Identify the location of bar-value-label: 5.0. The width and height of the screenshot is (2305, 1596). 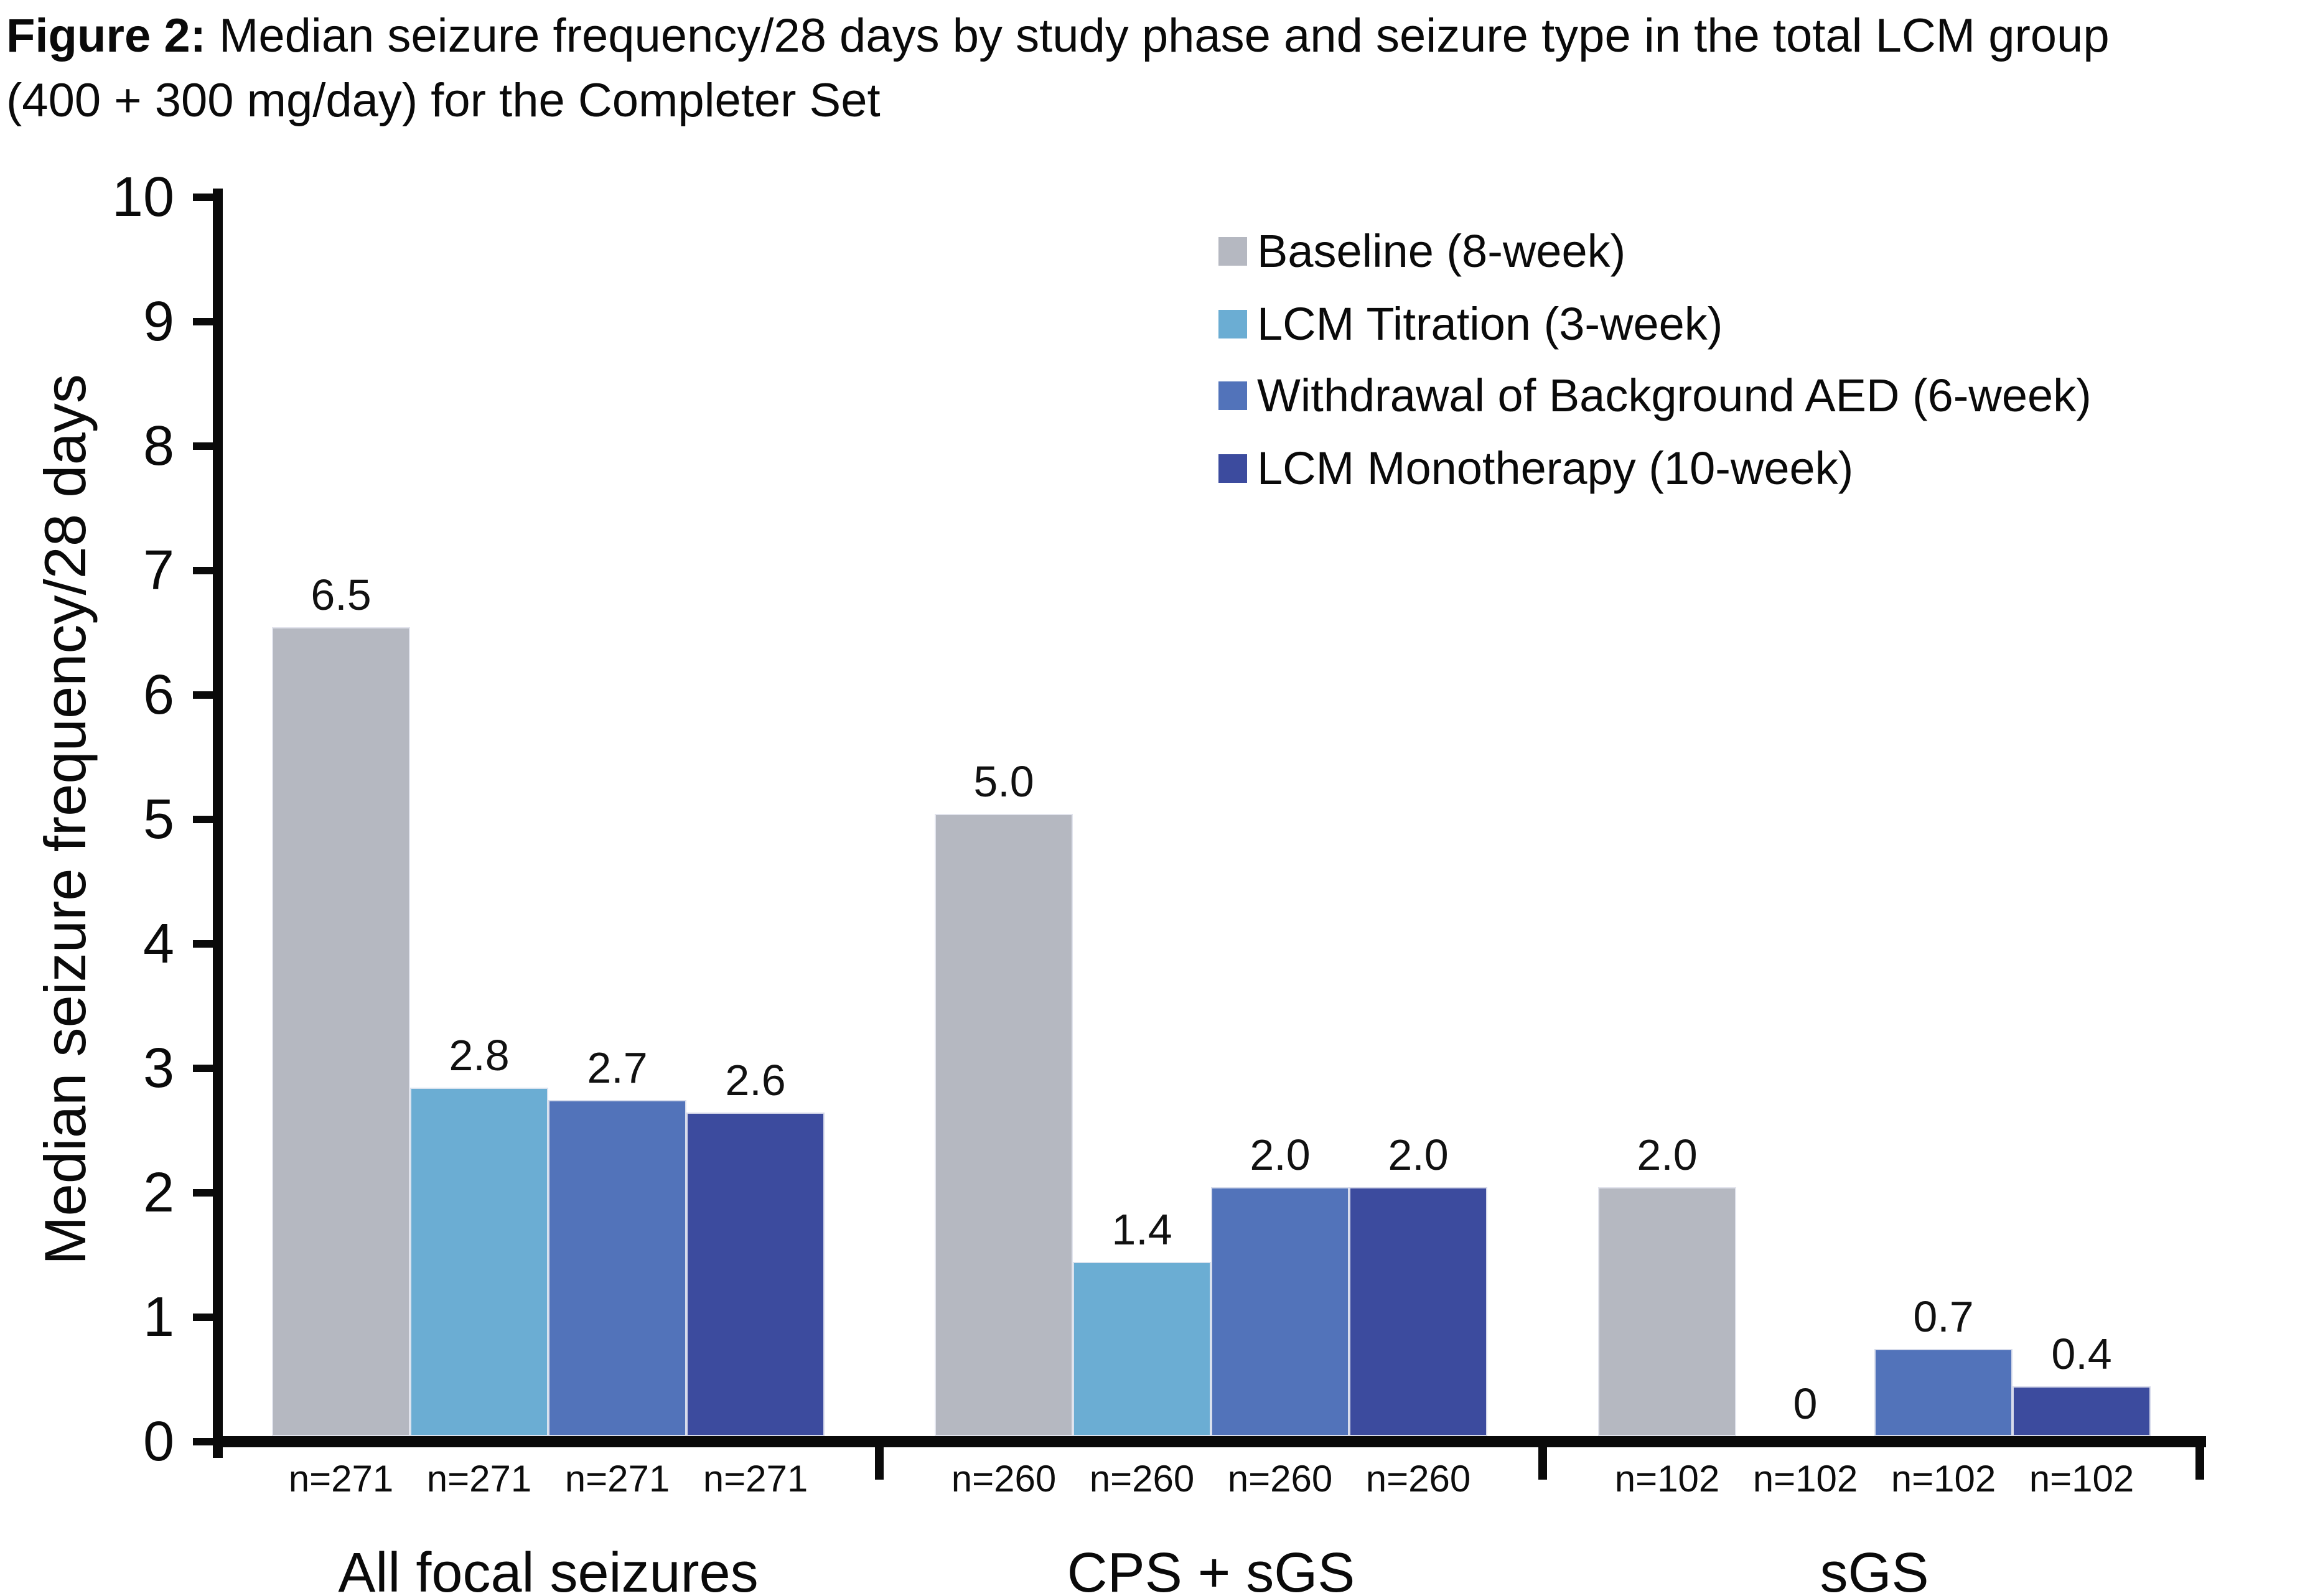
(1003, 781).